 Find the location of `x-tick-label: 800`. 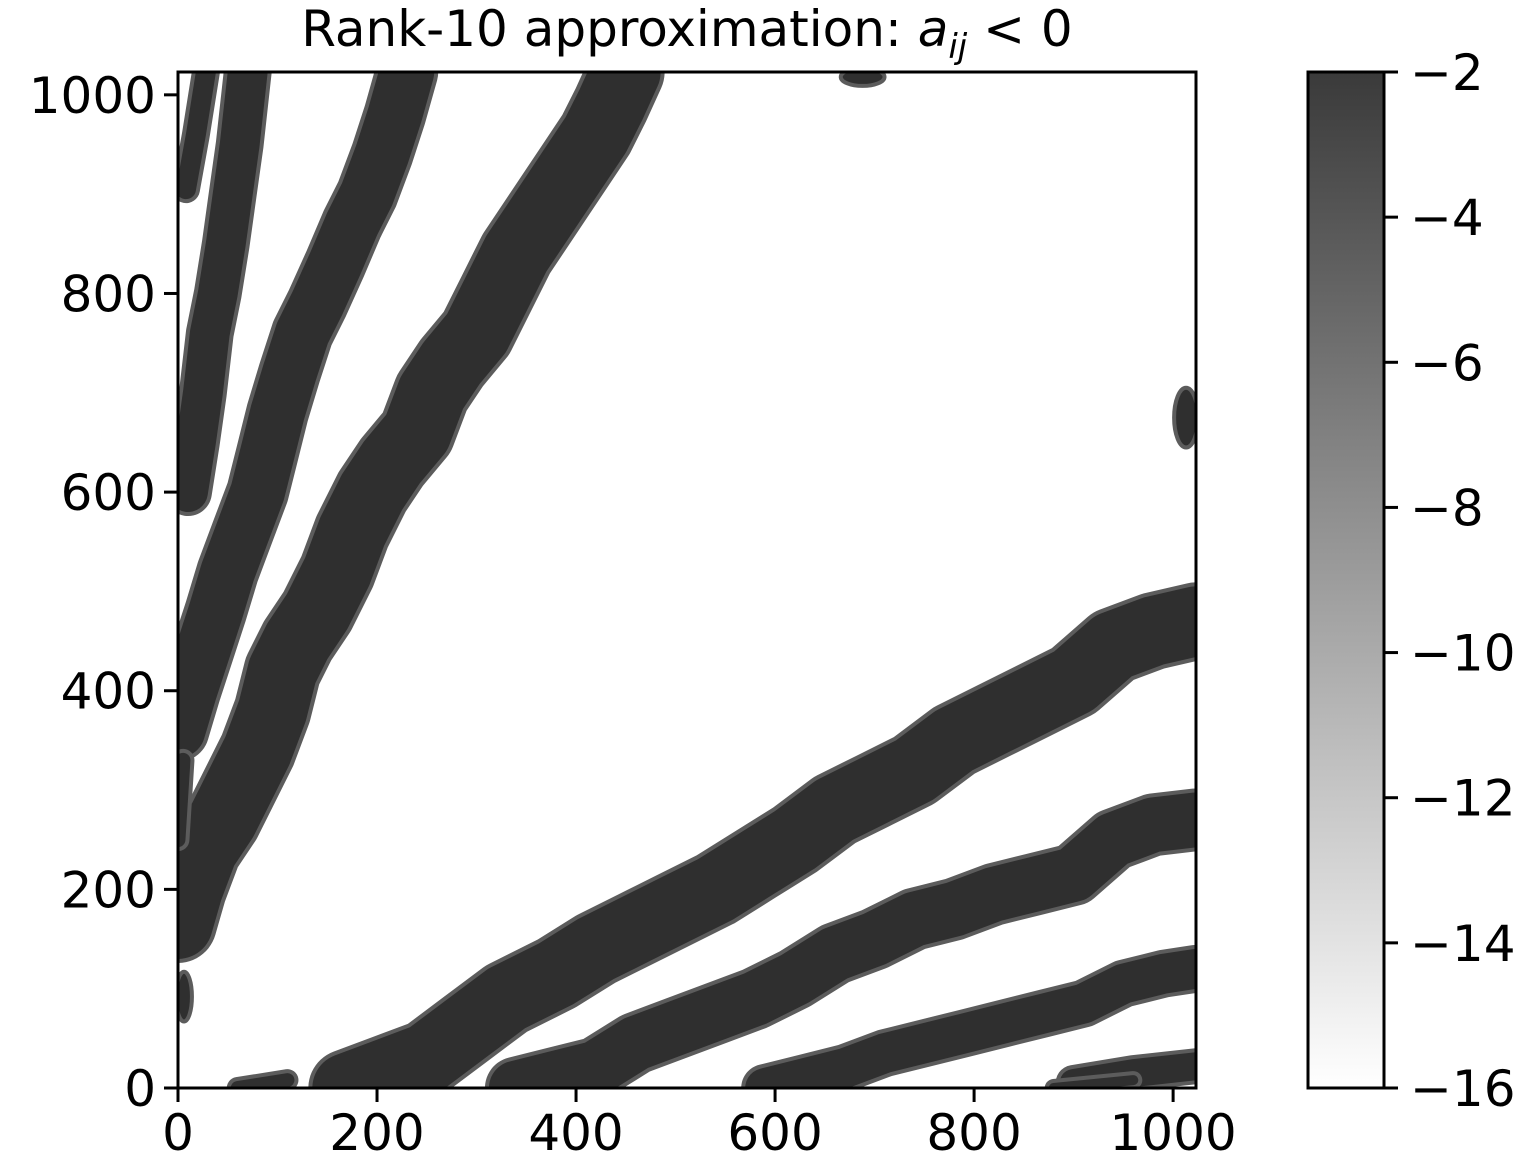

x-tick-label: 800 is located at coordinates (973, 1133).